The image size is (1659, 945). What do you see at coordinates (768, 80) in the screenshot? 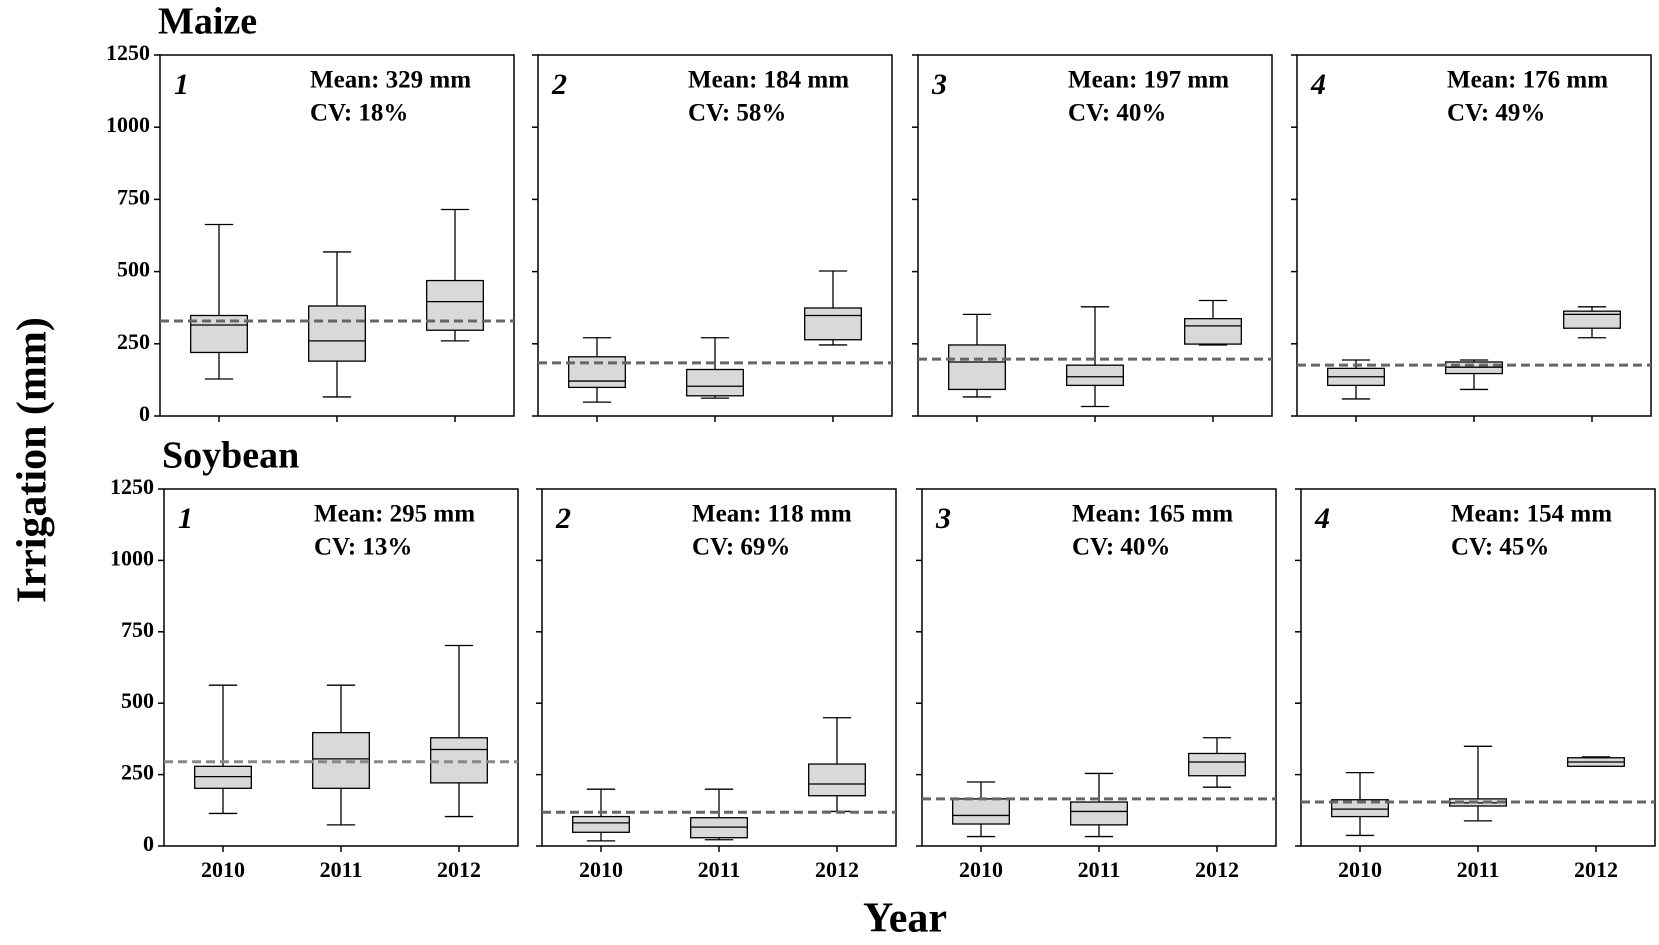
I see `mean-annotation: Mean: 184 mm` at bounding box center [768, 80].